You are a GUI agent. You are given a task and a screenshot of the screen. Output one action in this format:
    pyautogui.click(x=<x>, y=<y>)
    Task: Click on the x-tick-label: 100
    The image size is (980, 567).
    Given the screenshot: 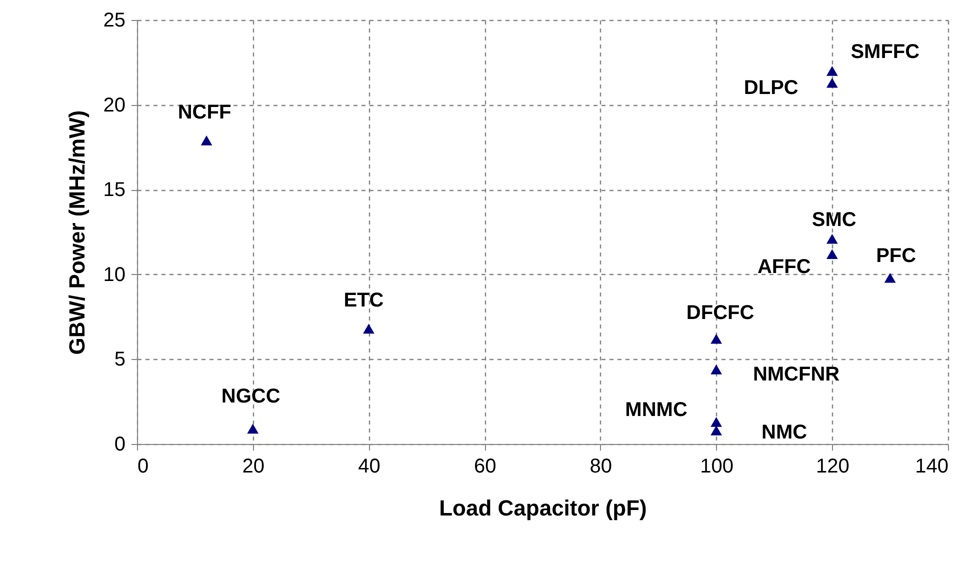 What is the action you would take?
    pyautogui.click(x=717, y=467)
    